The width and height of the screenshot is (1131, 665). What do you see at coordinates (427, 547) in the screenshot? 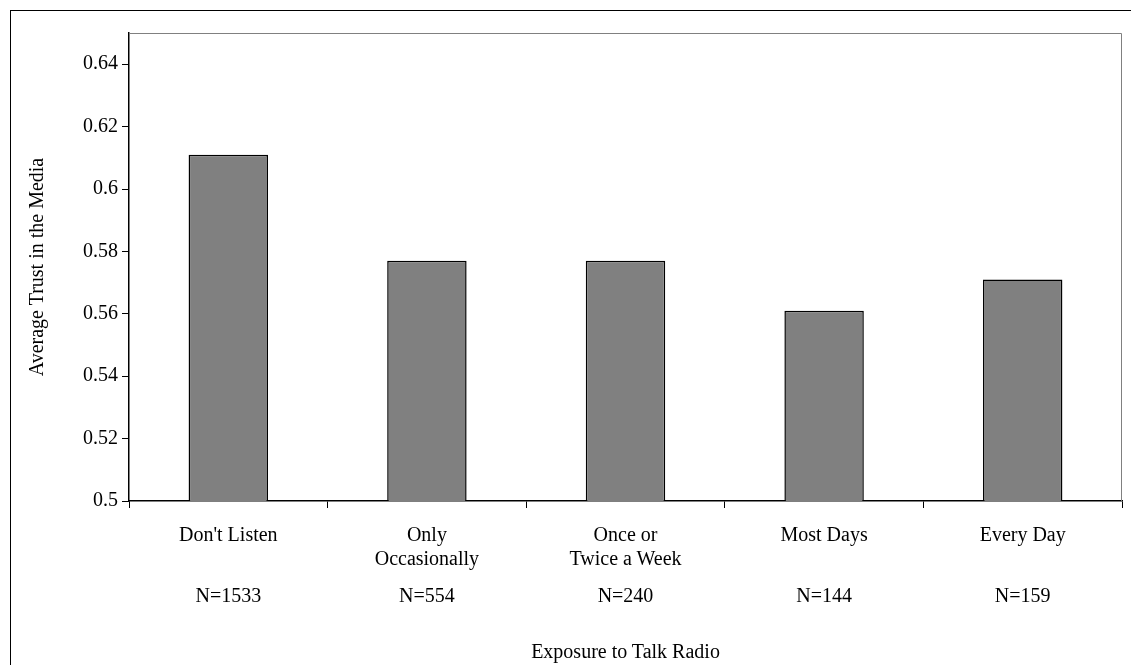
I see `x-tick-label: Only Occasionally` at bounding box center [427, 547].